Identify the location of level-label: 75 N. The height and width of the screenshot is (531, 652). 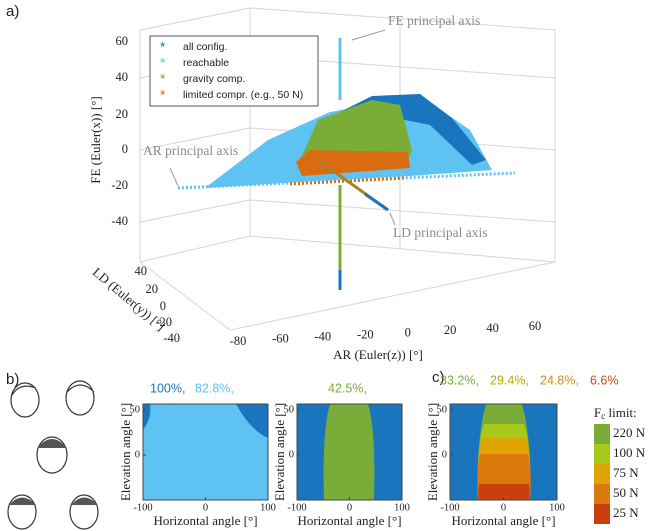
(626, 472).